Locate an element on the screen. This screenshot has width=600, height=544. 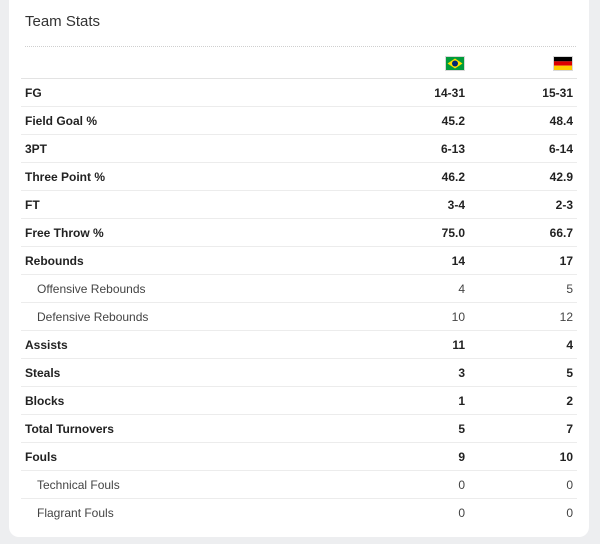
stat-label: Total Turnovers is located at coordinates (198, 428).